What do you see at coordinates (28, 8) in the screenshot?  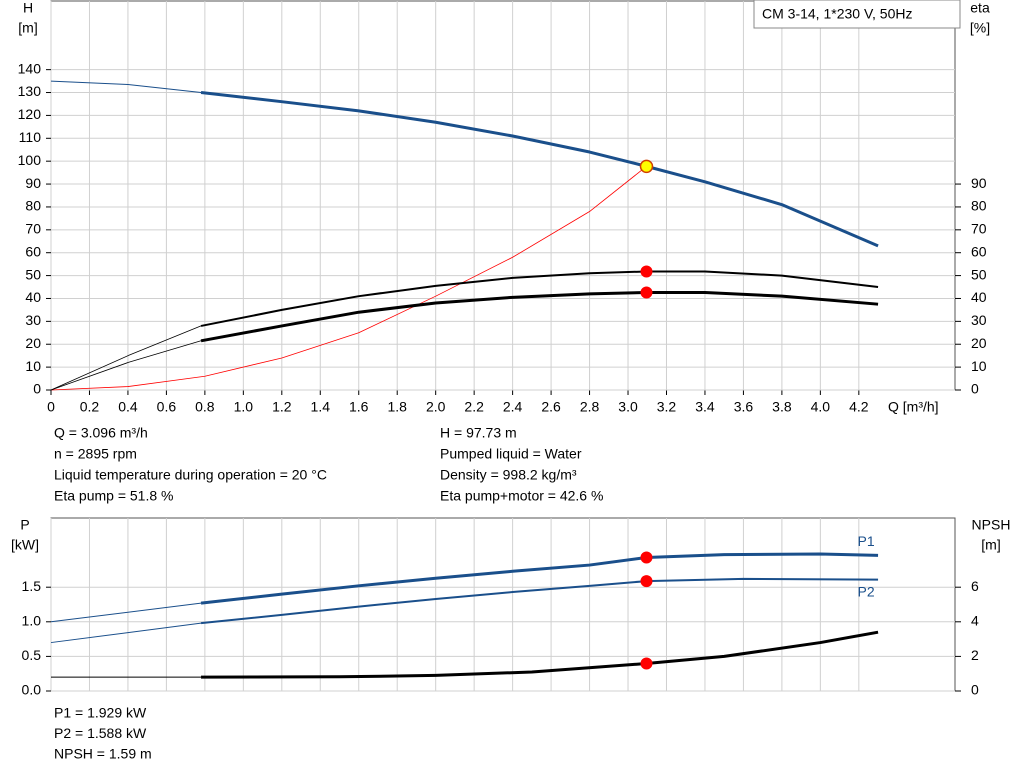 I see `y-axis-label: H` at bounding box center [28, 8].